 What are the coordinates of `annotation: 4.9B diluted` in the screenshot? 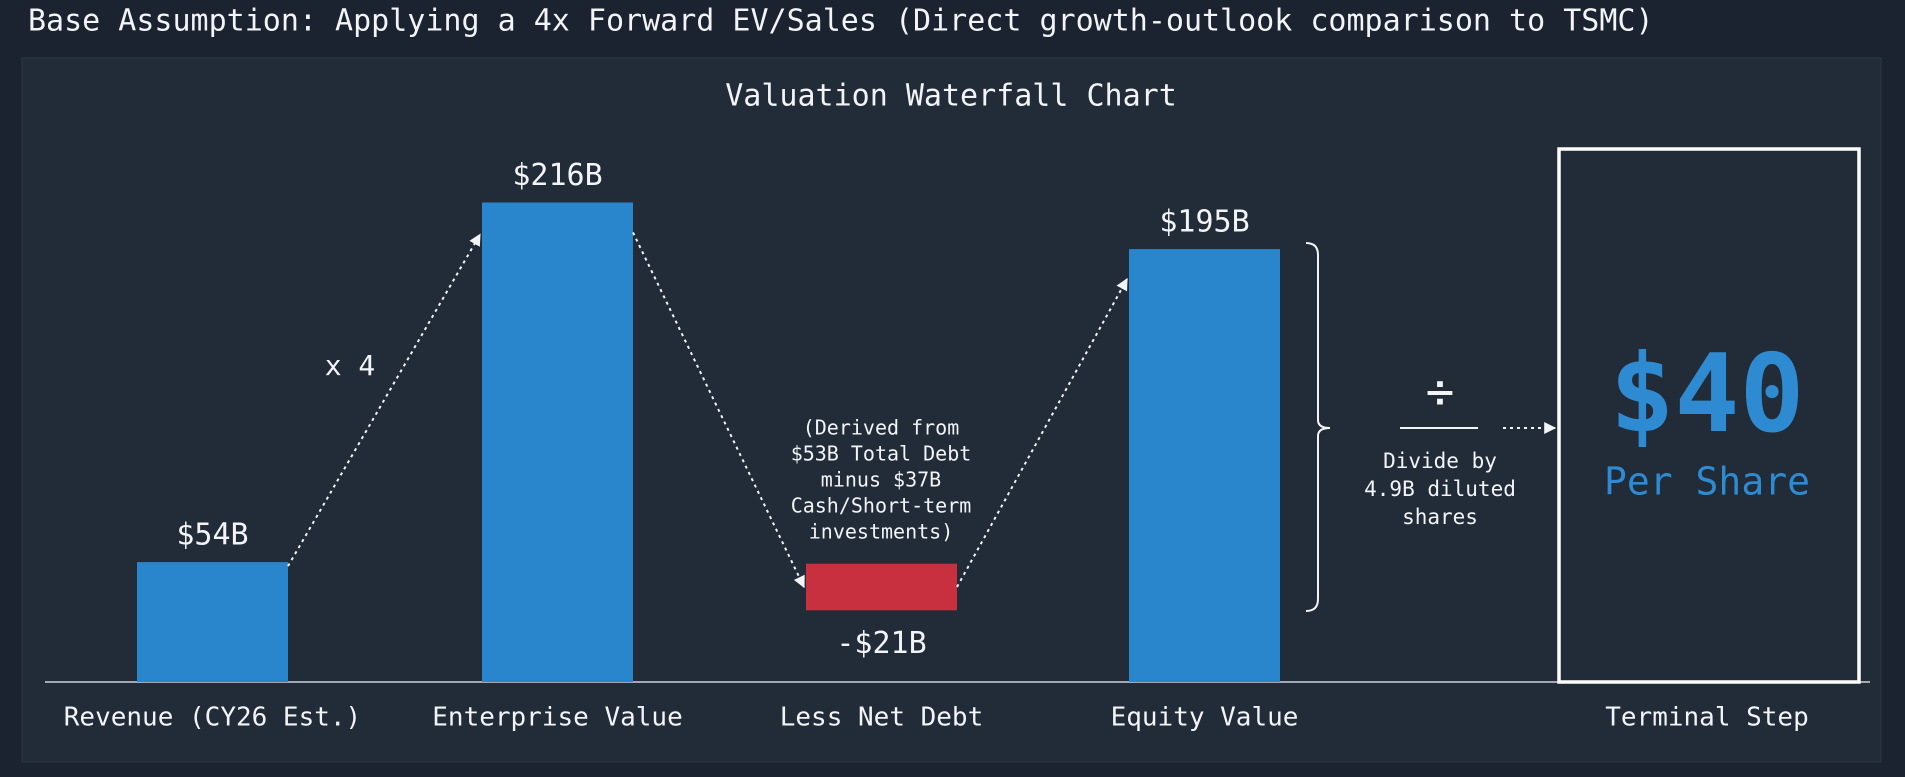 It's located at (1440, 489).